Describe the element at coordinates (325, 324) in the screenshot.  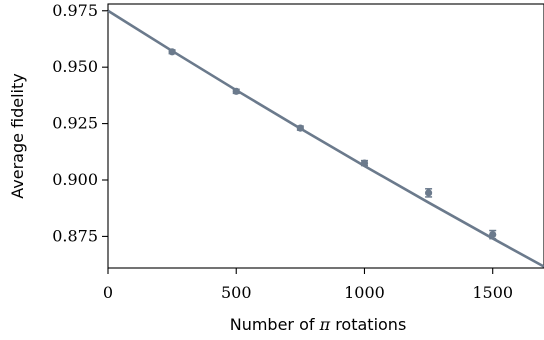
I see `x-axis-title-symbol: π` at that location.